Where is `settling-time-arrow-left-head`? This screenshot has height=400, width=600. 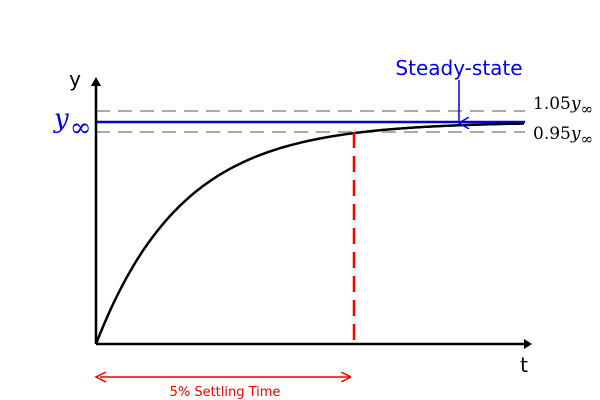 settling-time-arrow-left-head is located at coordinates (100, 377).